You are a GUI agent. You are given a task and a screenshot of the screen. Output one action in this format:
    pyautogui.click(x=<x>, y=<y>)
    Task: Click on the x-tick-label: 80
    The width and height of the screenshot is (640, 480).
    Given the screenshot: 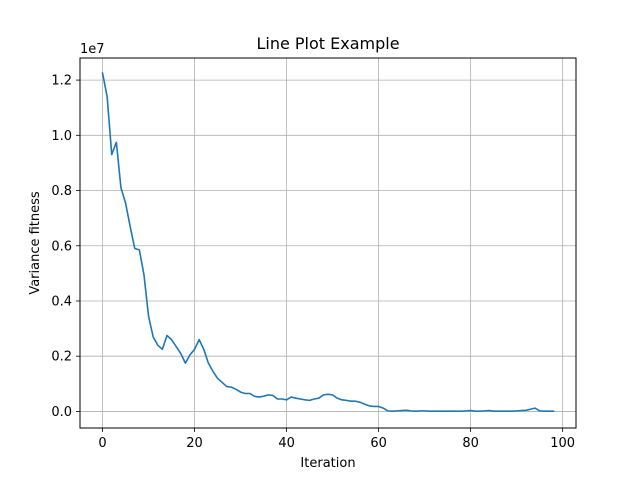 What is the action you would take?
    pyautogui.click(x=470, y=443)
    